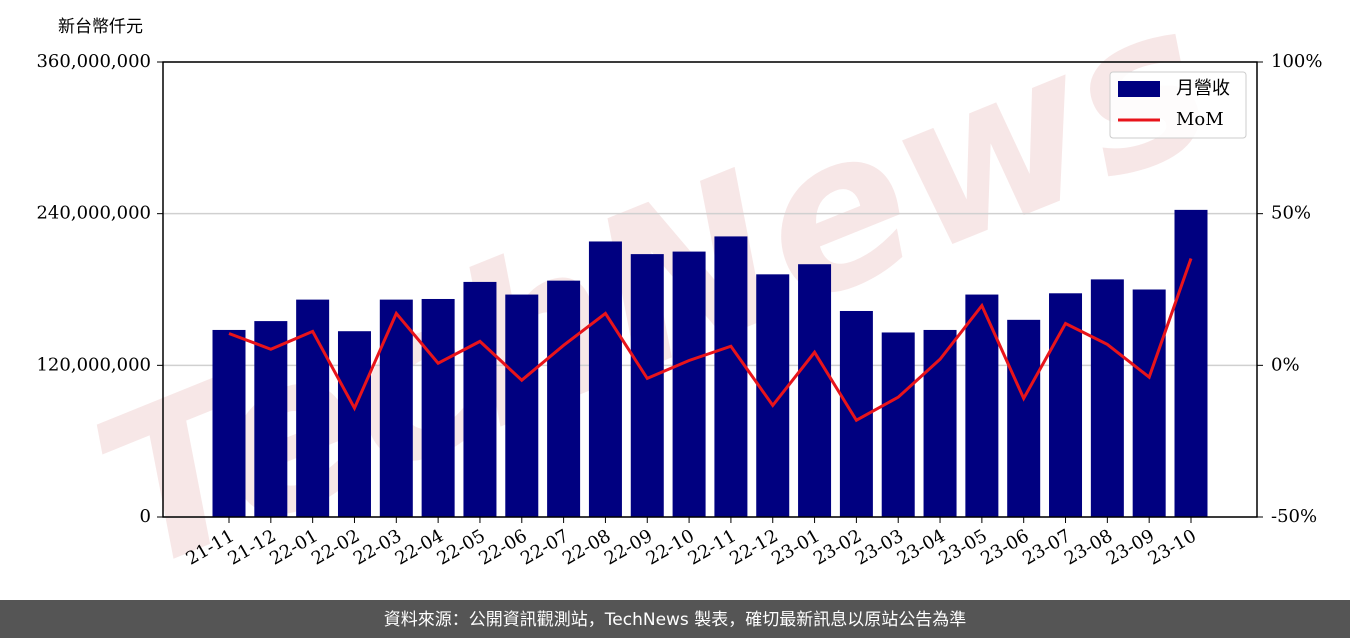 The image size is (1350, 642). Describe the element at coordinates (1296, 61) in the screenshot. I see `y2-tick-label: 100%` at that location.